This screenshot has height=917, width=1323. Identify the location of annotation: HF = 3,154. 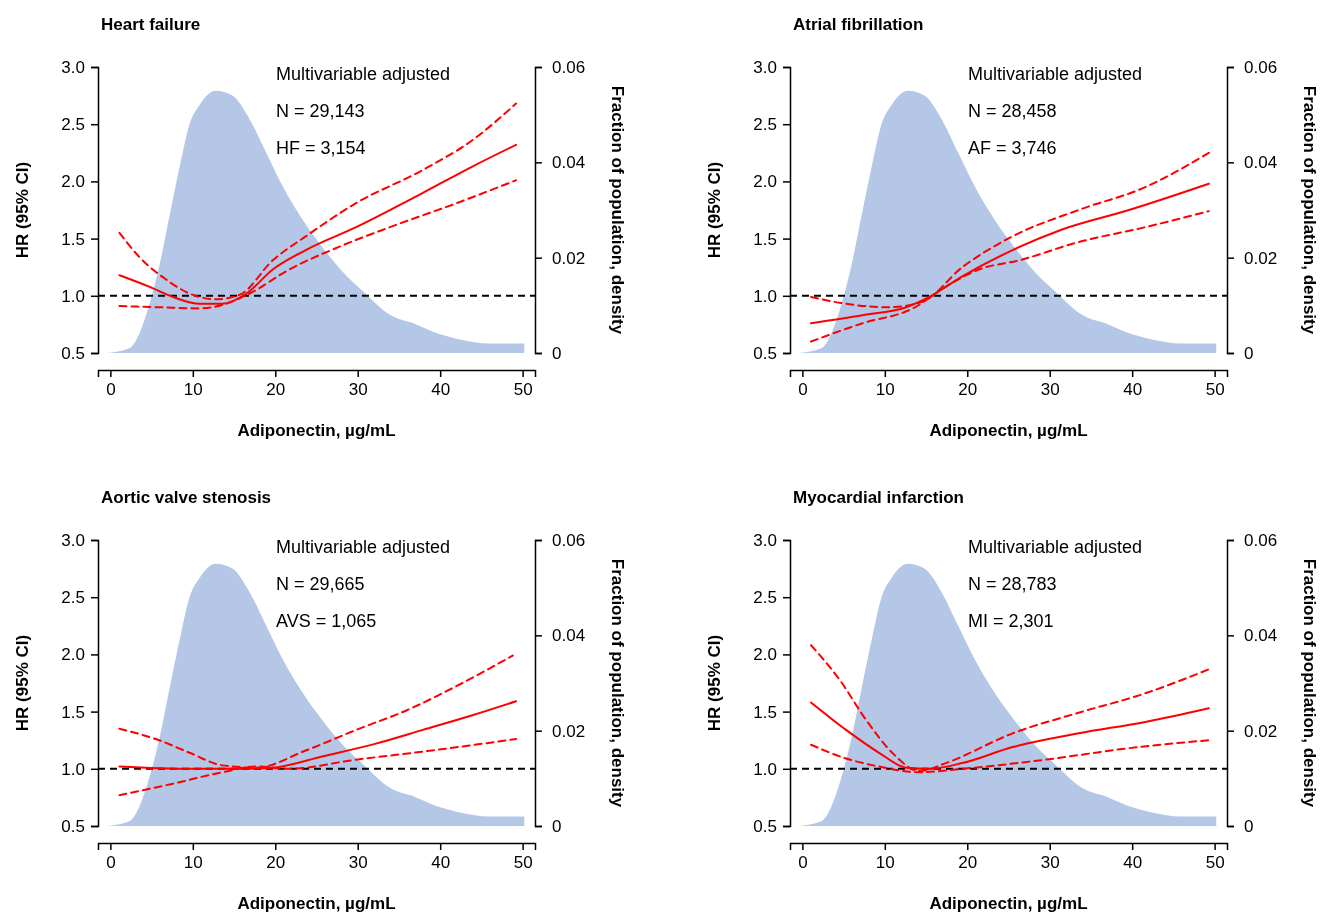
(321, 148).